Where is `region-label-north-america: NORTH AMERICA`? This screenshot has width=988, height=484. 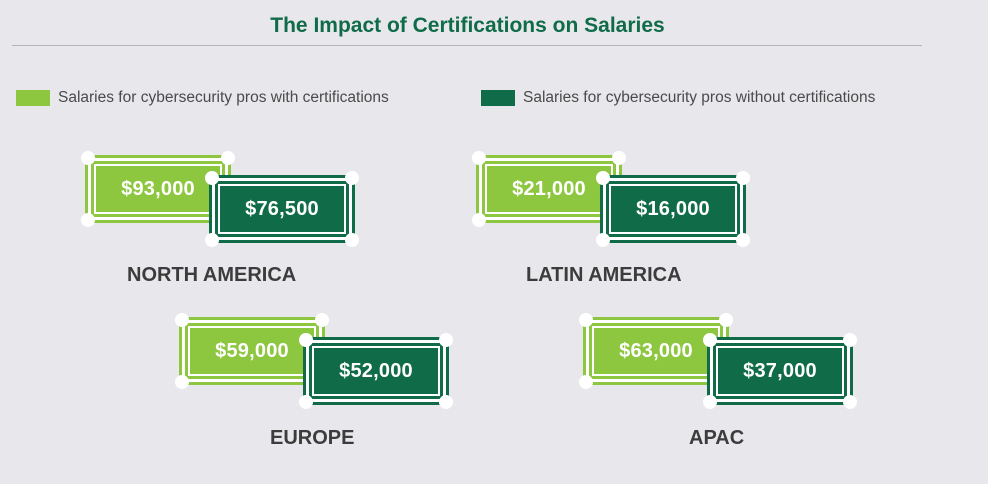
region-label-north-america: NORTH AMERICA is located at coordinates (212, 275).